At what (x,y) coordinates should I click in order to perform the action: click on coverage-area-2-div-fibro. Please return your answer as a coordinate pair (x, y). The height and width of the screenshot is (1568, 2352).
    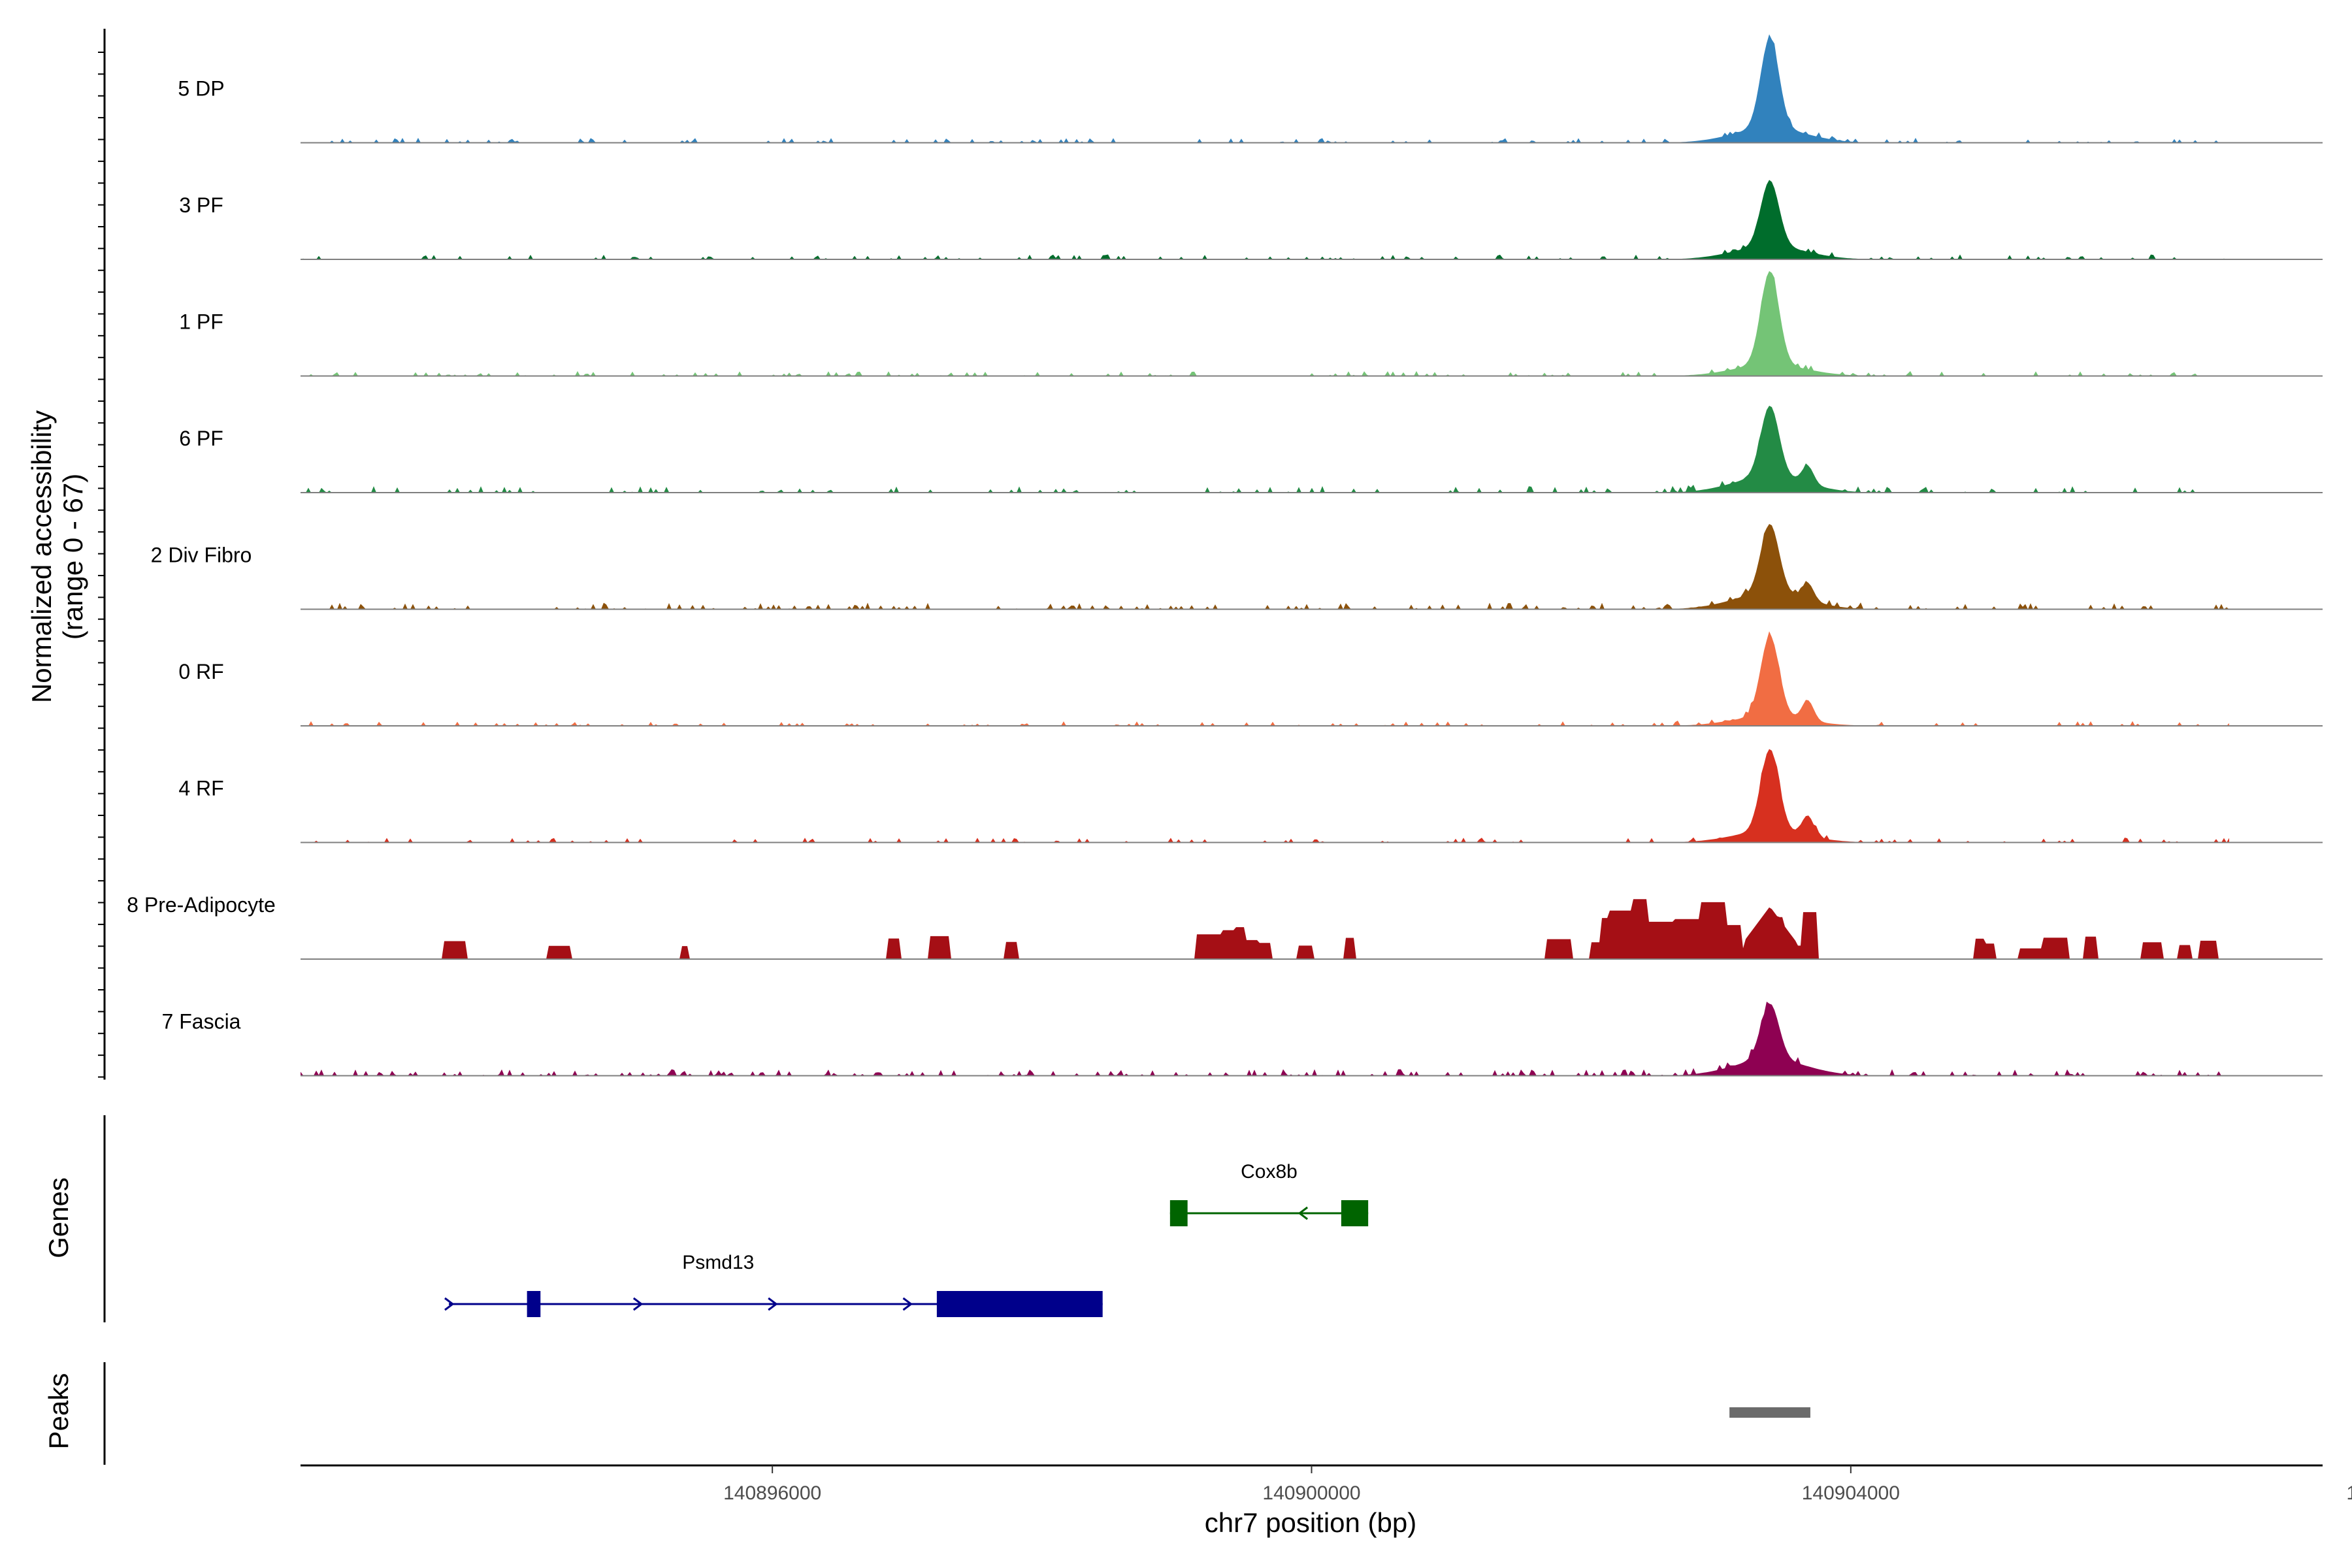
    Looking at the image, I should click on (1265, 567).